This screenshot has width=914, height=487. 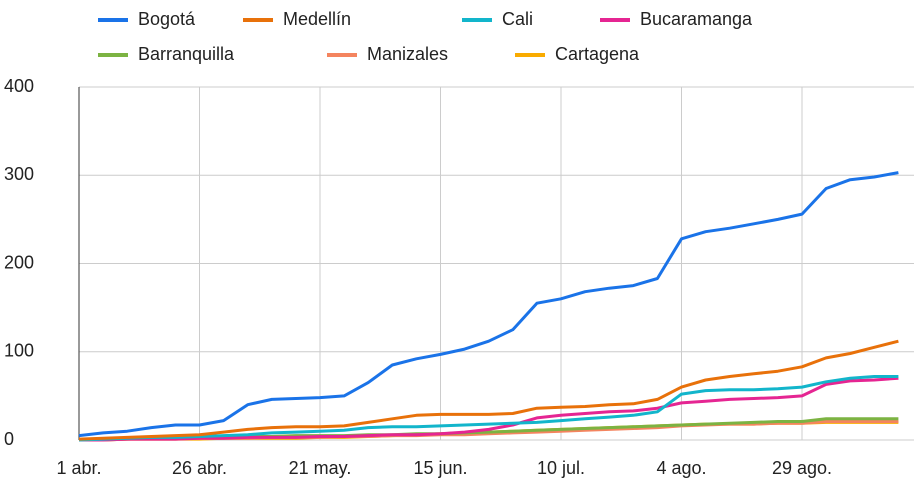 I want to click on y-tick-label: 100, so click(x=19, y=351).